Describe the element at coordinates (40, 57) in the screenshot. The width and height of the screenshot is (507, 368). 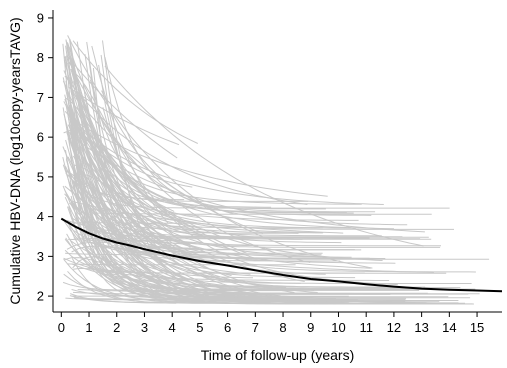
I see `y-tick-label: 8` at that location.